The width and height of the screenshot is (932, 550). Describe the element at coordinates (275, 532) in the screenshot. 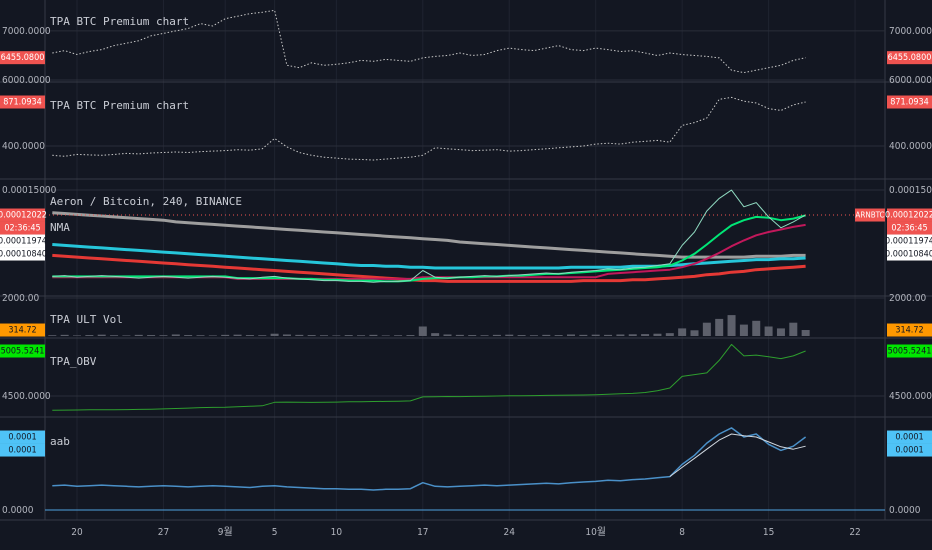

I see `x-tick-label: 5` at that location.